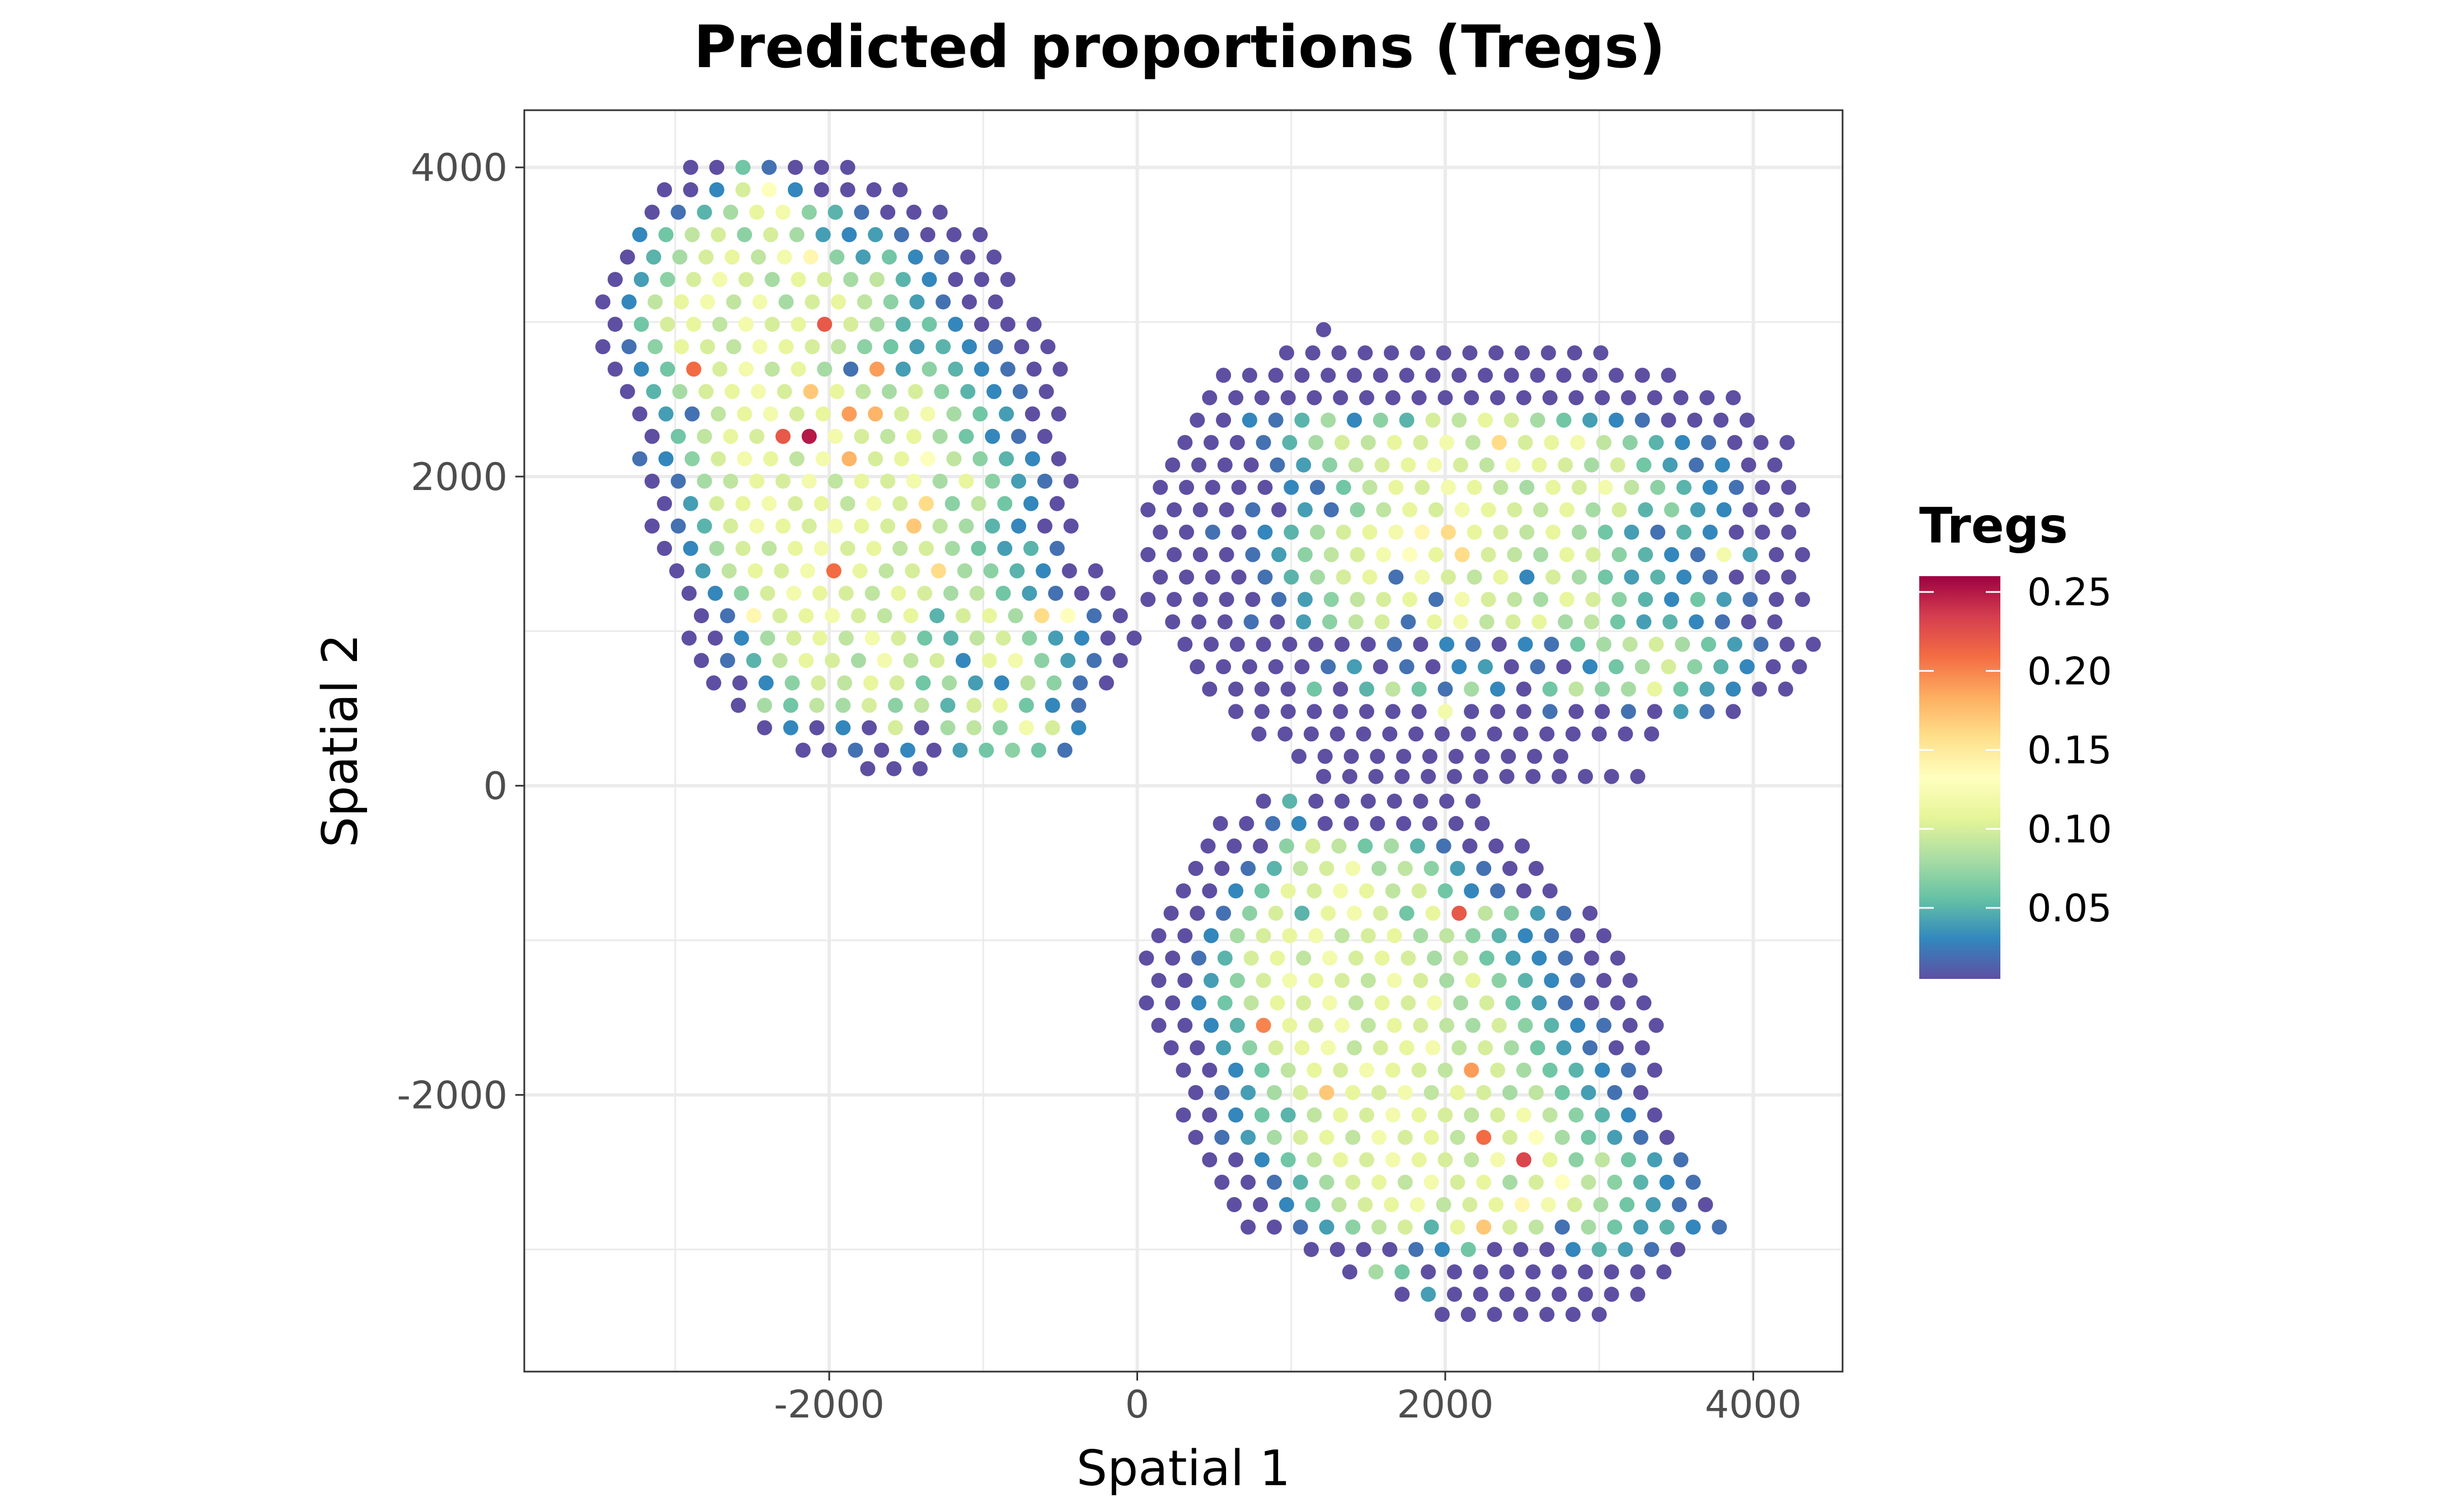 This screenshot has height=1512, width=2448. Describe the element at coordinates (2015, 751) in the screenshot. I see `legend-ticks: 0.25 0.20 0.15 0.10 0.05` at that location.